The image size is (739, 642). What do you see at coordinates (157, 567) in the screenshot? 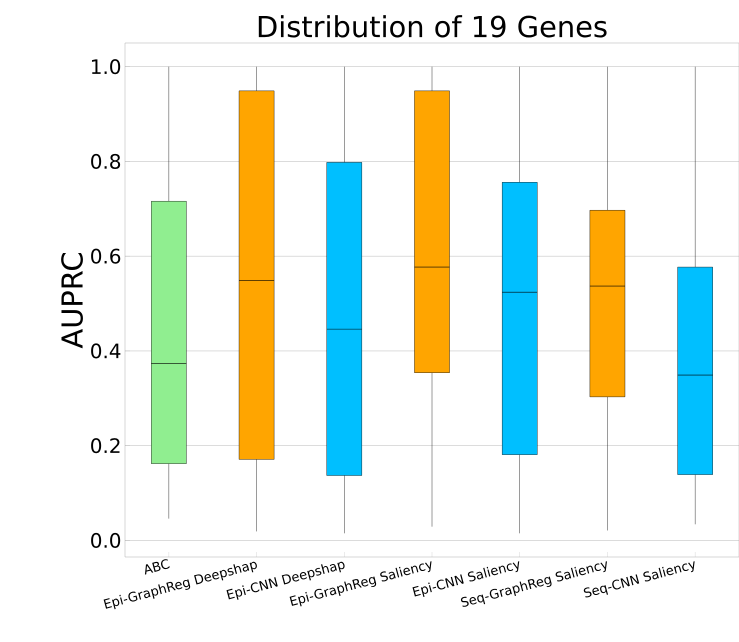
I see `x-tick-label: ABC` at bounding box center [157, 567].